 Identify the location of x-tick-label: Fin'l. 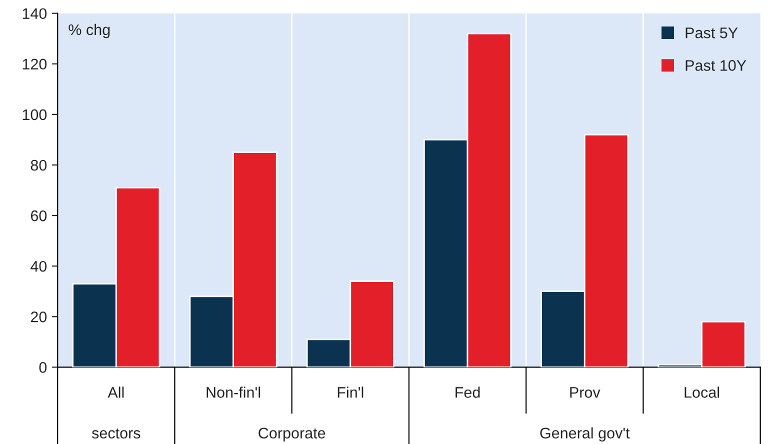
(351, 392).